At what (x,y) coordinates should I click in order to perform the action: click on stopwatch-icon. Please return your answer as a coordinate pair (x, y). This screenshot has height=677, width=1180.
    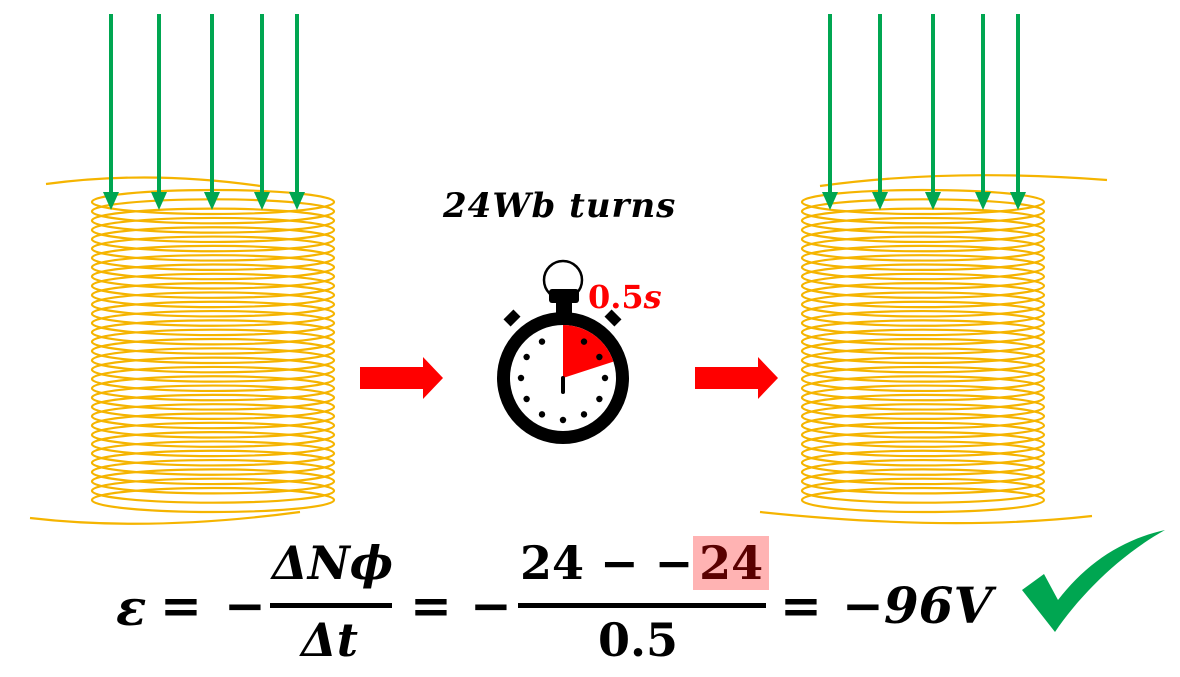
    Looking at the image, I should click on (563, 351).